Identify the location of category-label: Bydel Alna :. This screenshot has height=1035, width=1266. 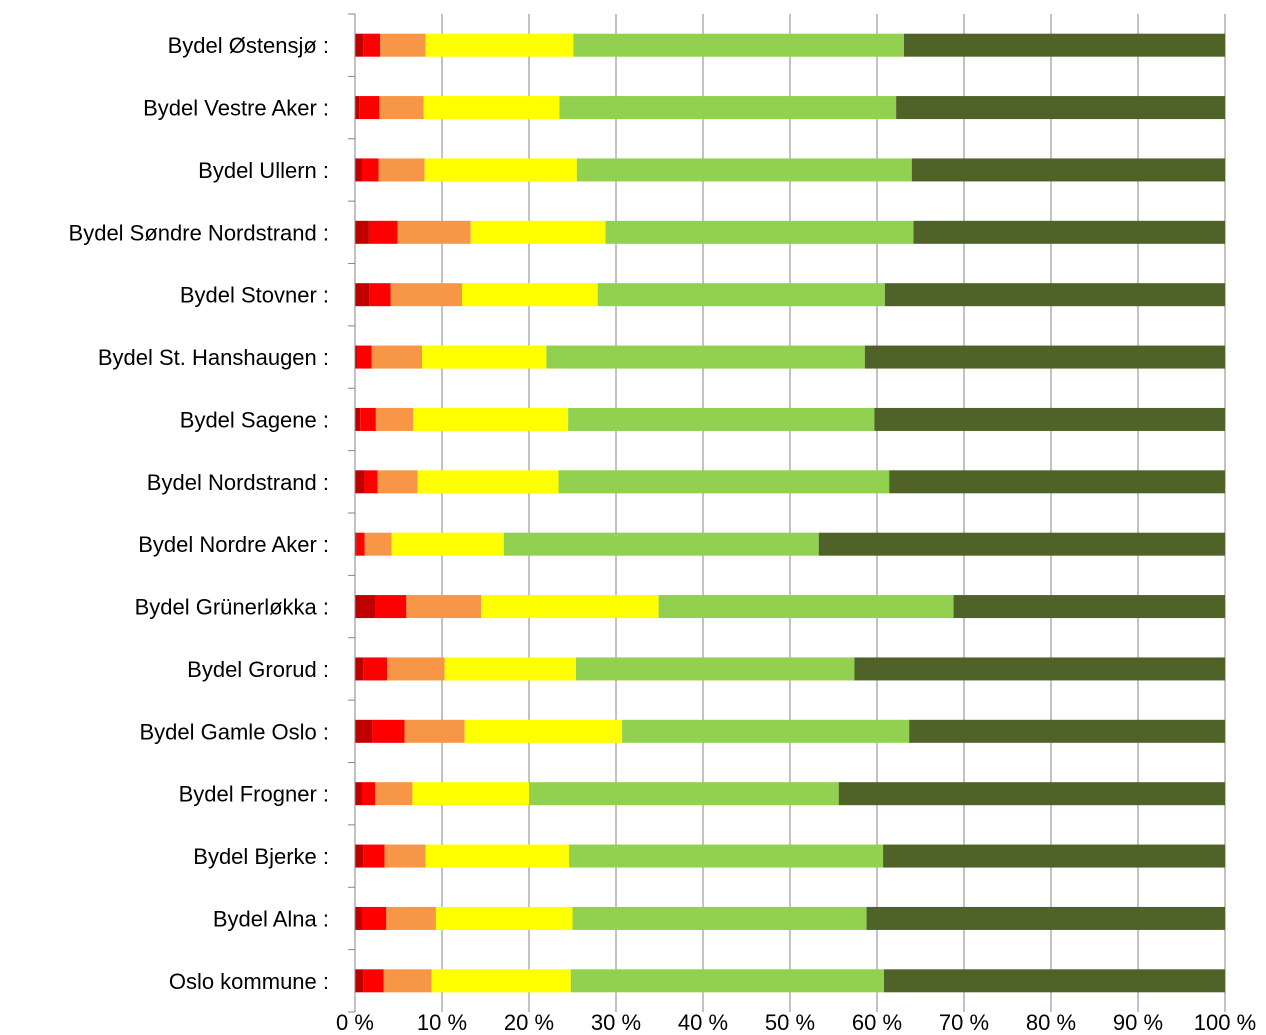
(271, 918).